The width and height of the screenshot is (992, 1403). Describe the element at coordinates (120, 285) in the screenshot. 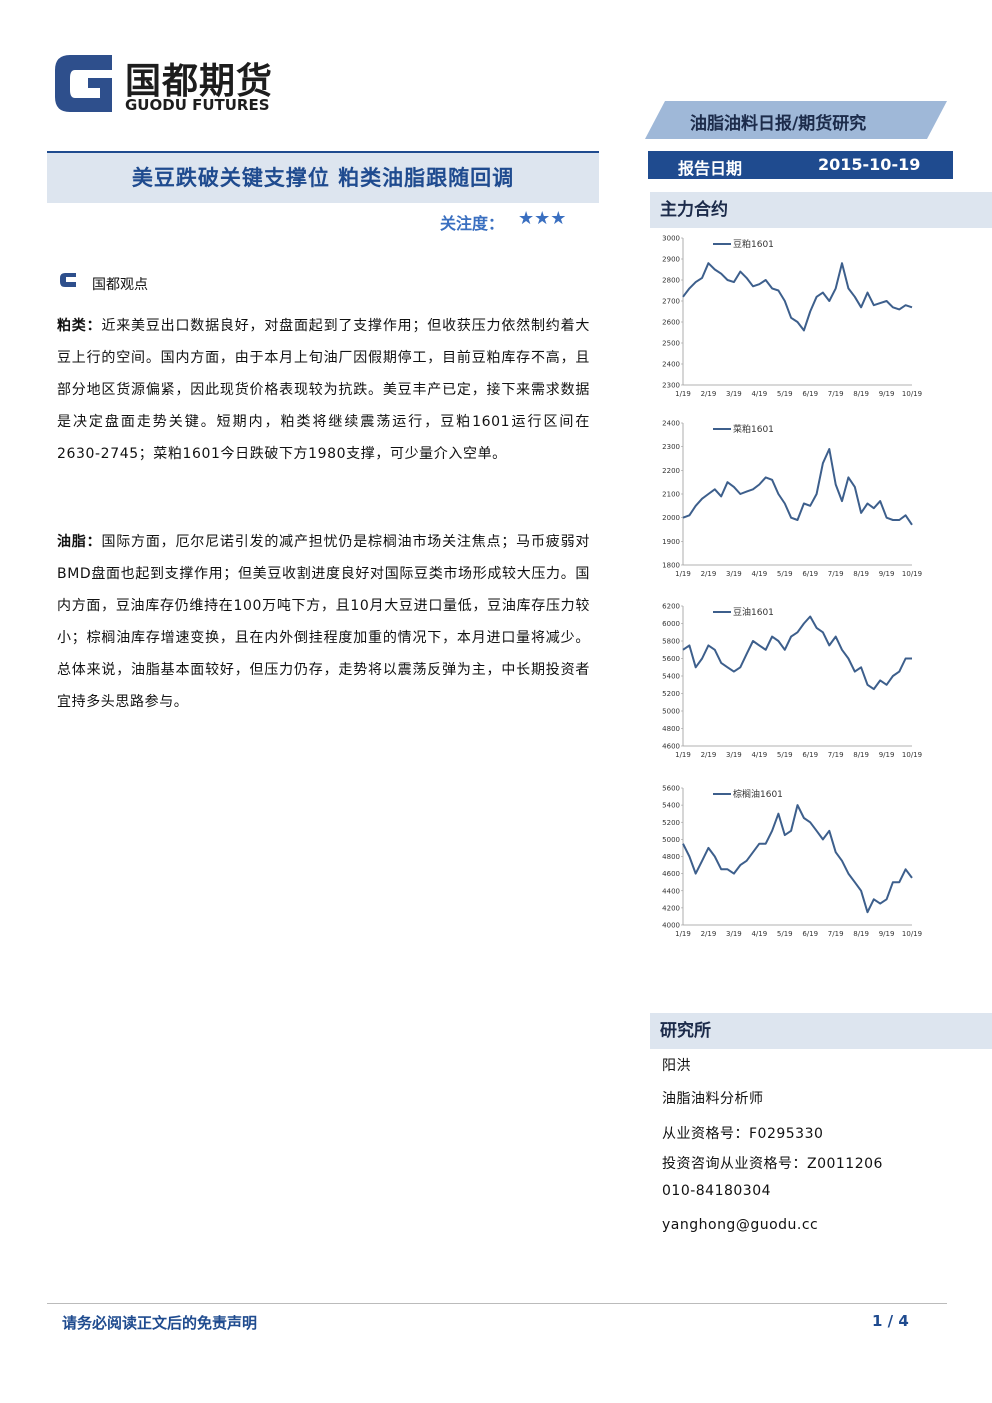

I see `section-title: 国都观点` at that location.